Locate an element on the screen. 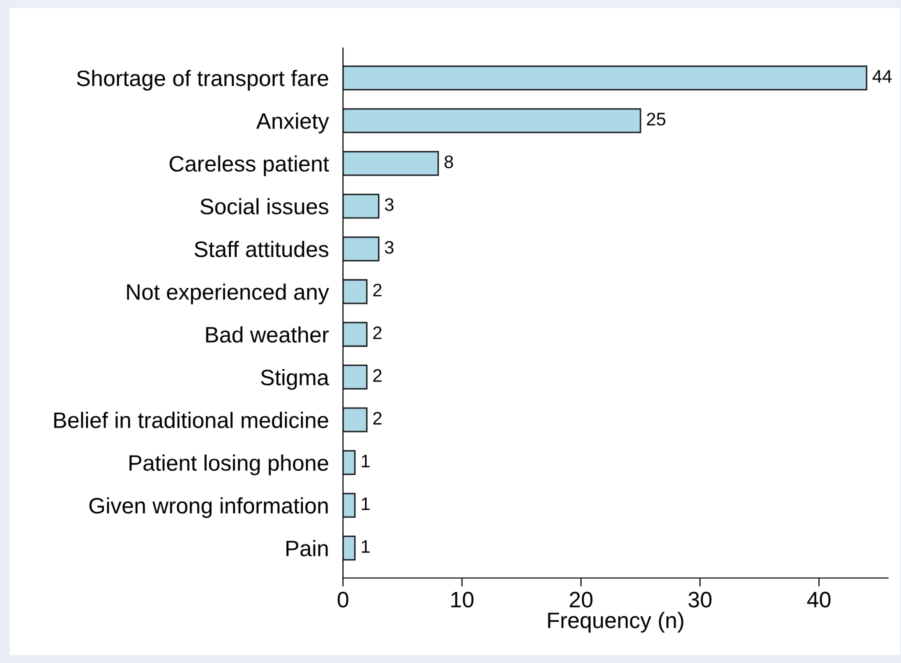 The image size is (901, 663). y-tick-label: Shortage of transport fare is located at coordinates (202, 80).